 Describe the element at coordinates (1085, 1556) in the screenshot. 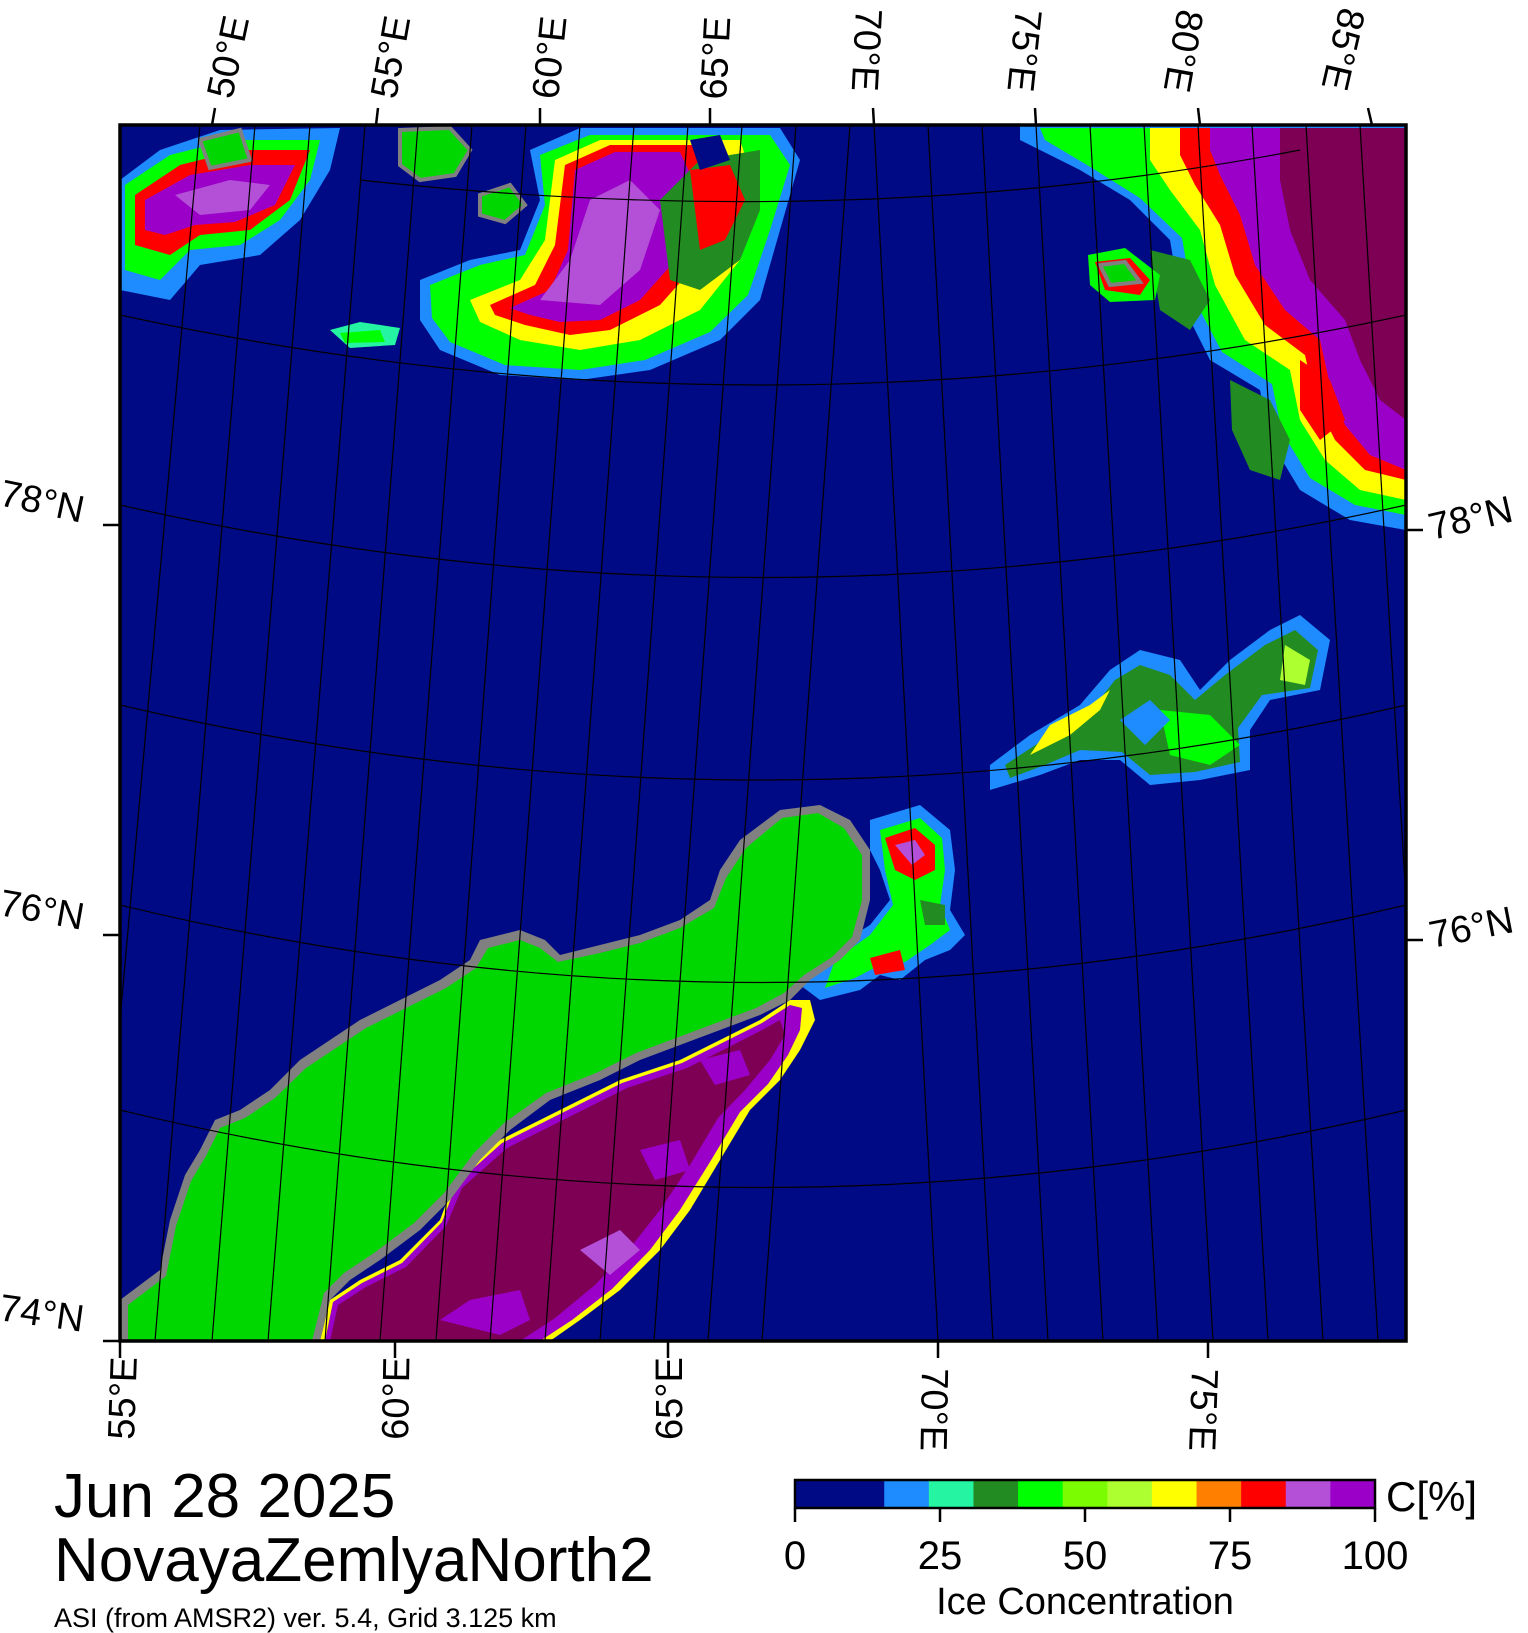

I see `colorbar-tick-label: 50` at that location.